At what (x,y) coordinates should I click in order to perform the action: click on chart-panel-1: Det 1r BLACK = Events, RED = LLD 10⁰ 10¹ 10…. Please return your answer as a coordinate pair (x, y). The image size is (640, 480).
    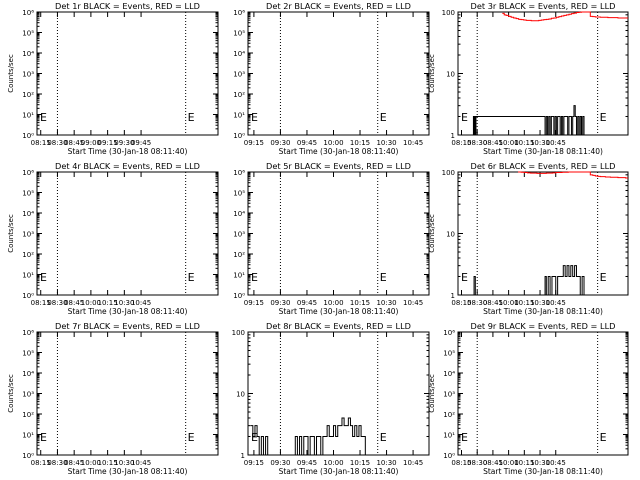
    Looking at the image, I should click on (113, 78).